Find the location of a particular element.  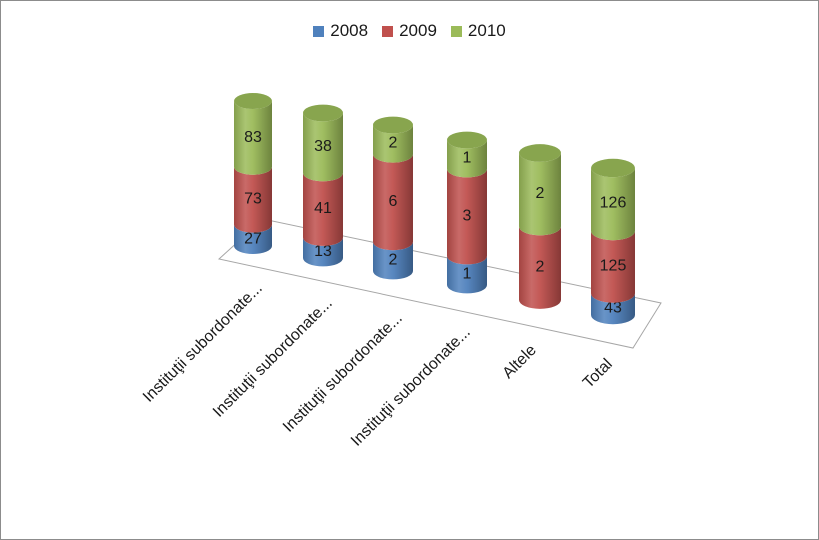

legend-item-2008: 2008 is located at coordinates (340, 31).